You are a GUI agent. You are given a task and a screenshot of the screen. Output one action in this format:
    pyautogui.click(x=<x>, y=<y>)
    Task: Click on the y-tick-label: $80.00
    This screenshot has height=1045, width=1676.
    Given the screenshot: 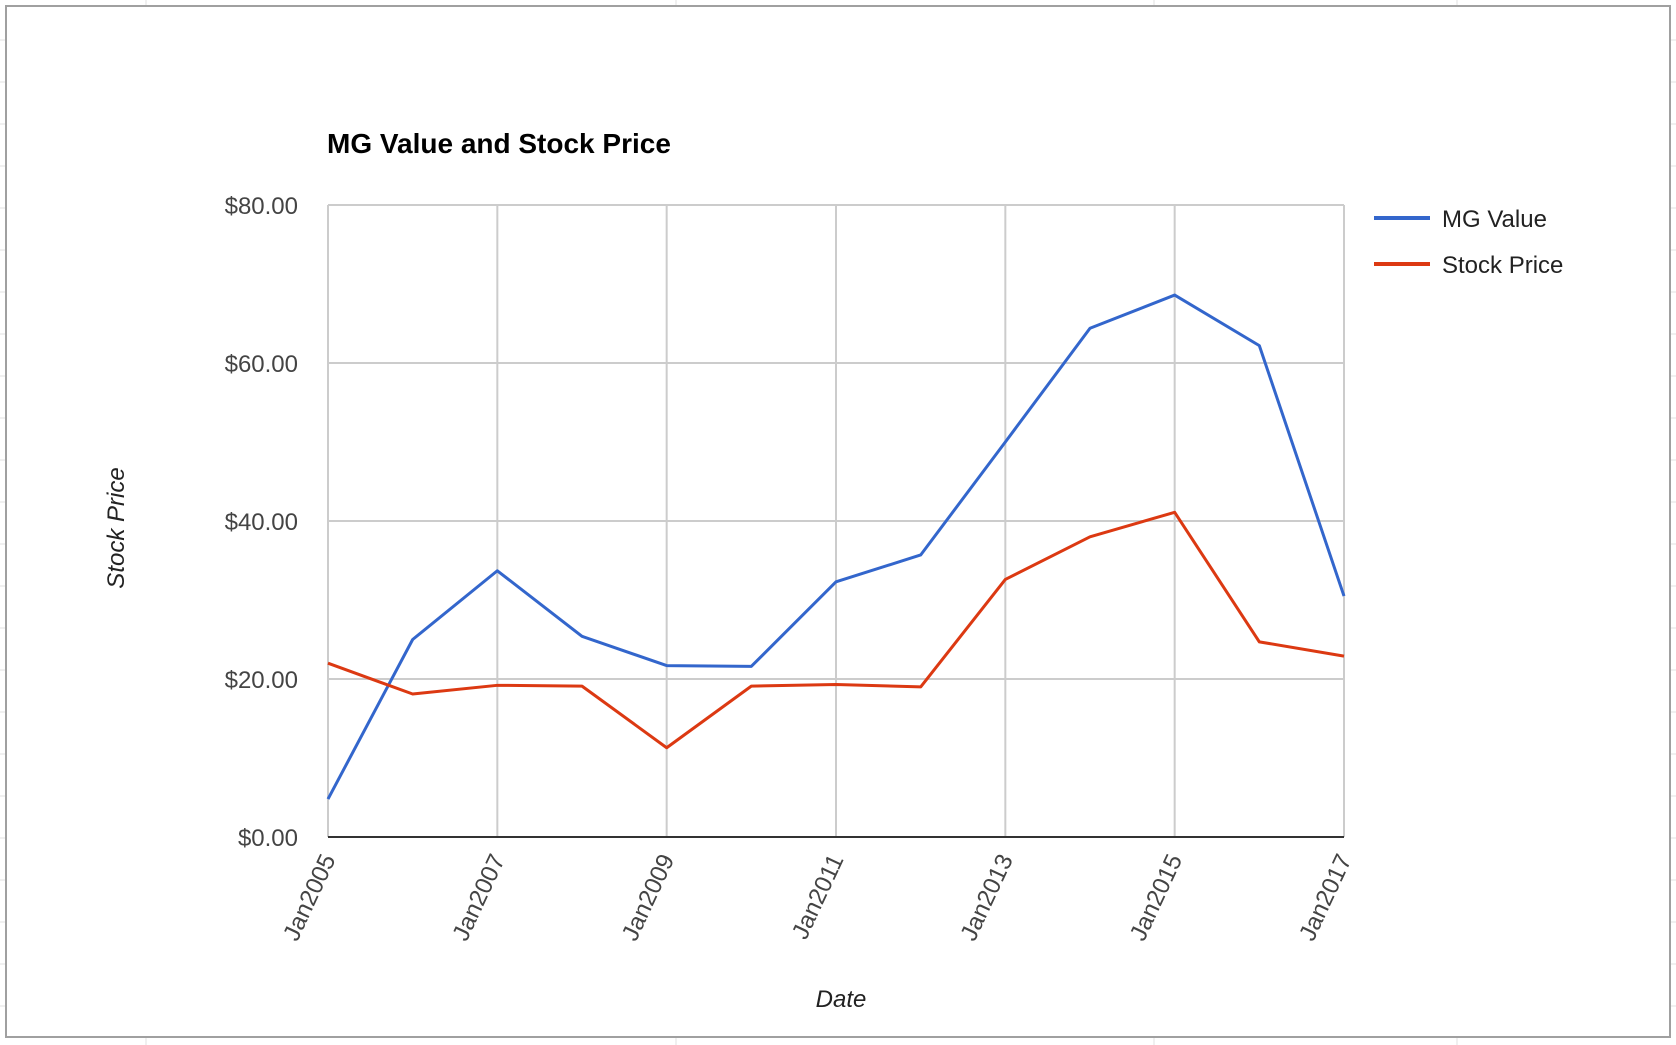 What is the action you would take?
    pyautogui.click(x=261, y=206)
    